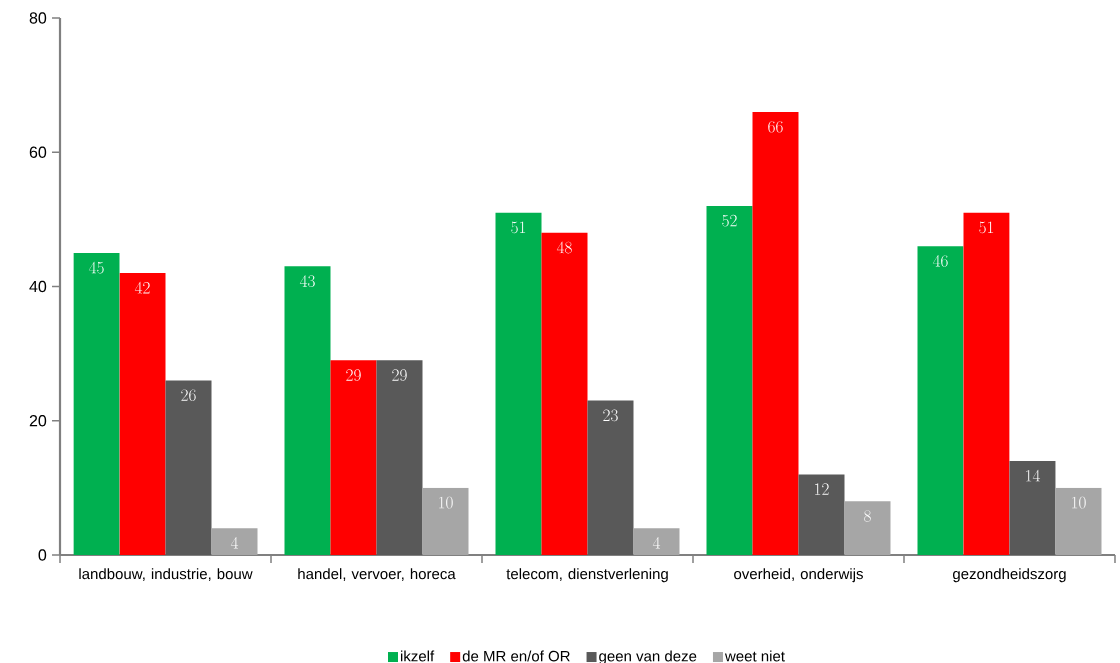 The width and height of the screenshot is (1120, 663). What do you see at coordinates (96, 267) in the screenshot?
I see `data-label: 45` at bounding box center [96, 267].